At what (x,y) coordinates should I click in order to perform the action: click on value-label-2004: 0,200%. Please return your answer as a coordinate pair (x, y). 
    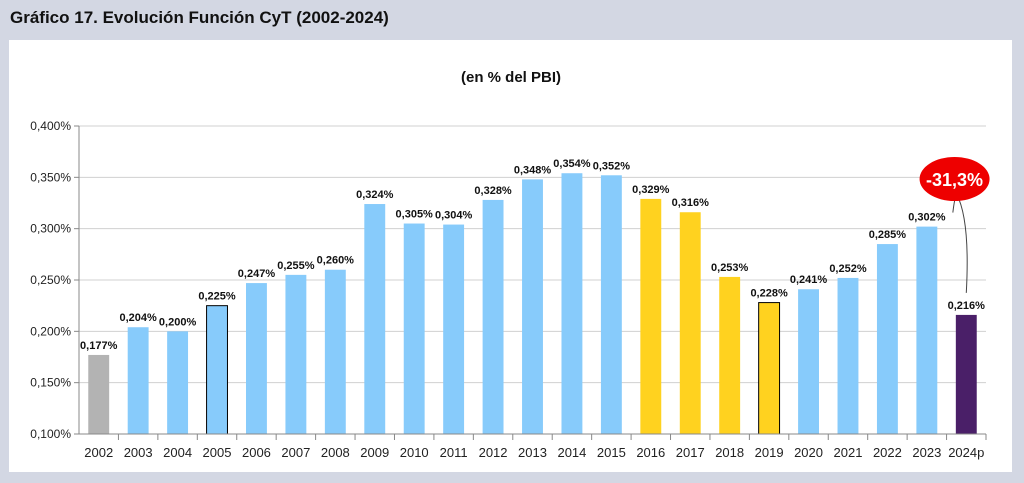
    Looking at the image, I should click on (178, 322).